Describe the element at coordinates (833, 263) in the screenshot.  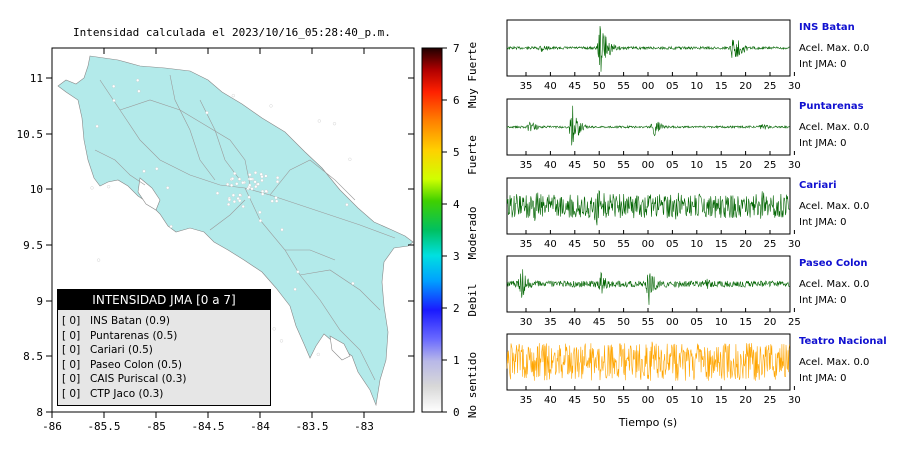
I see `station-name: Paseo Colon` at that location.